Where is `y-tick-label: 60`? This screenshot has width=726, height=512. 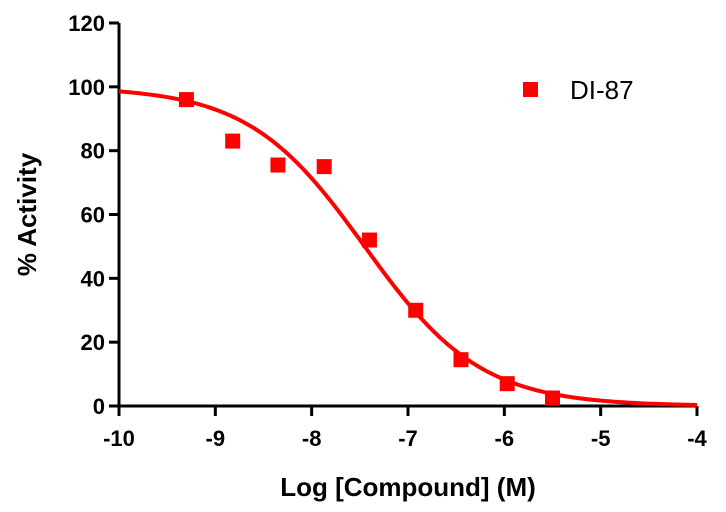
y-tick-label: 60 is located at coordinates (93, 215).